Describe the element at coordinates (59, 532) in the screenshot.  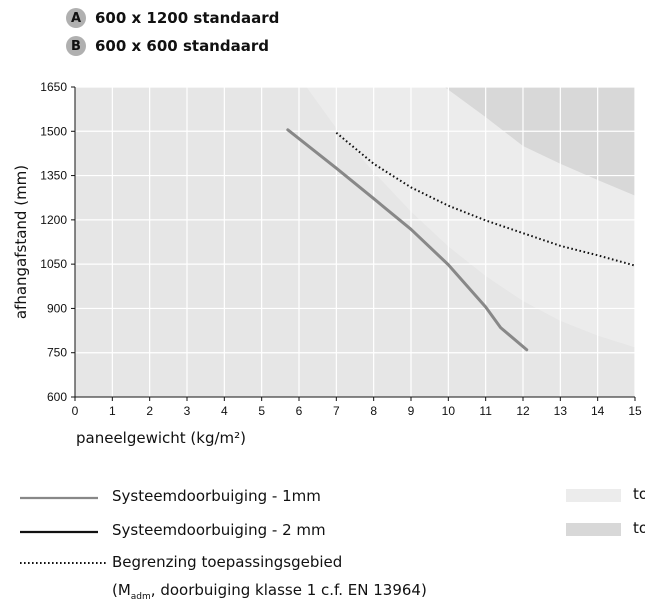
I see `legend-line-black` at that location.